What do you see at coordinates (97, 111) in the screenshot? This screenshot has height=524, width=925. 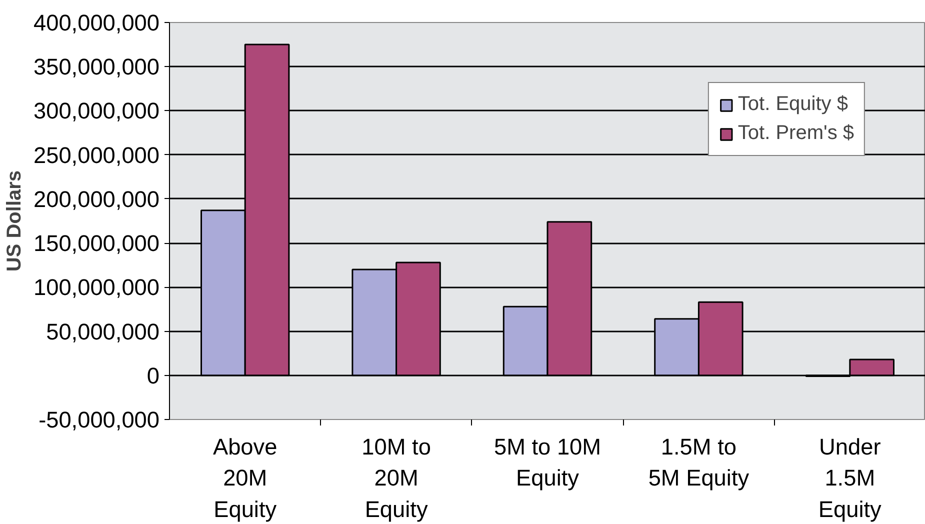 I see `y-tick-label: 300,000,000` at bounding box center [97, 111].